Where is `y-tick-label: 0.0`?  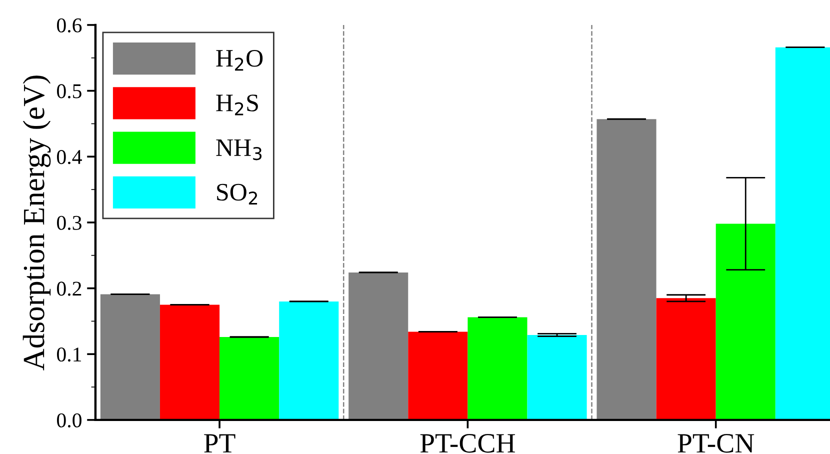 y-tick-label: 0.0 is located at coordinates (69, 420).